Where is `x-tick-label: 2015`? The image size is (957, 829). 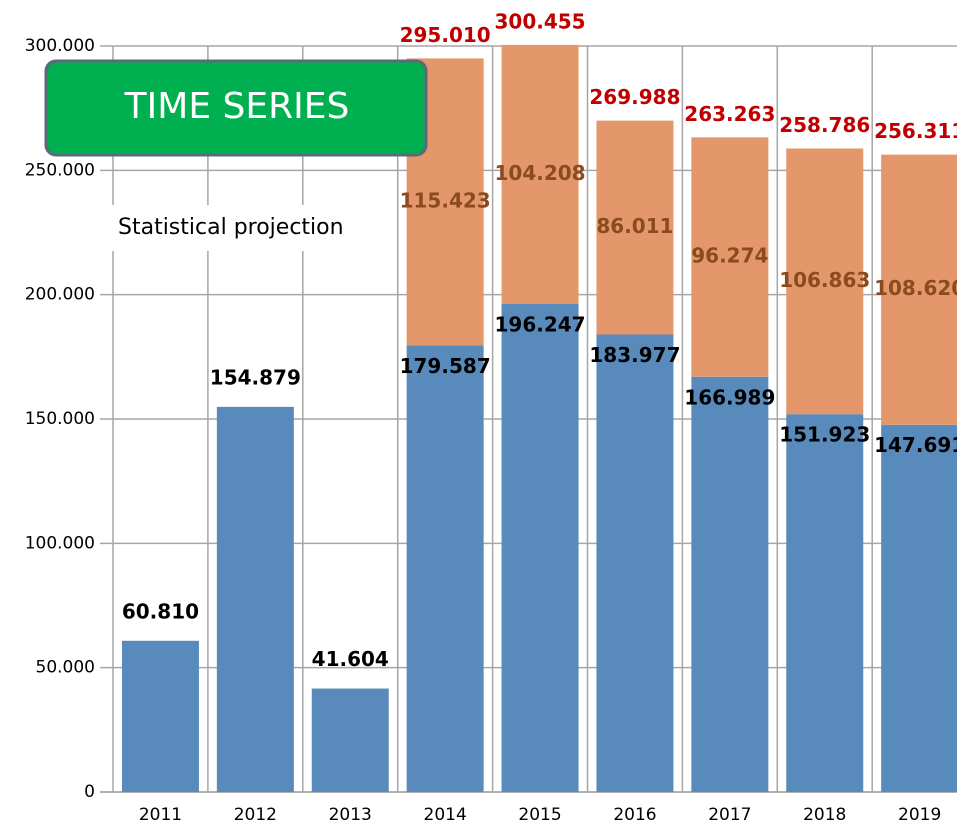 x-tick-label: 2015 is located at coordinates (539, 815).